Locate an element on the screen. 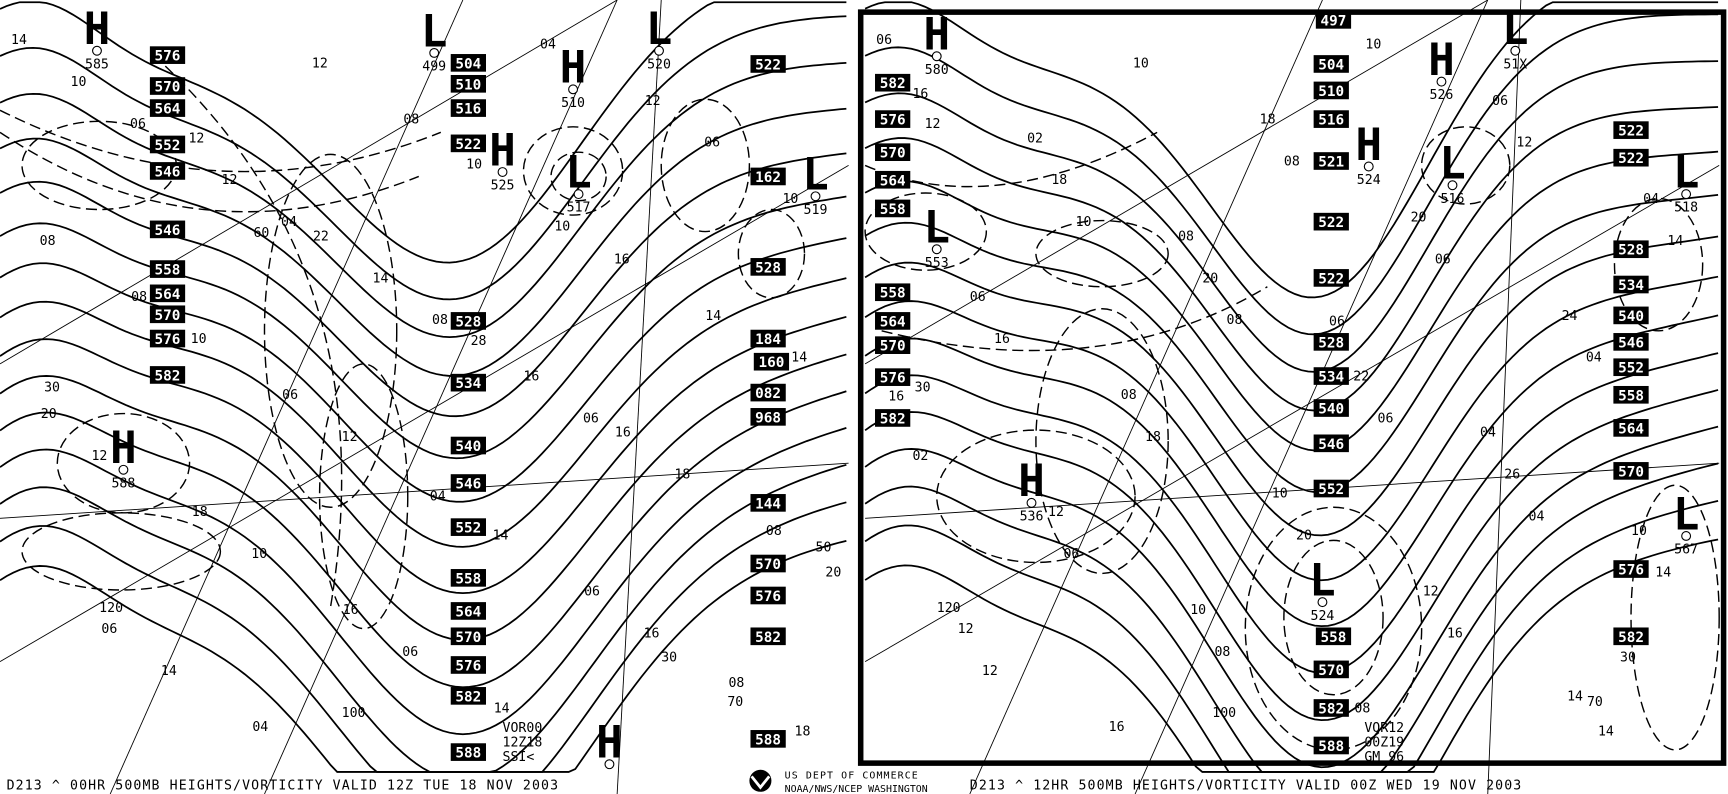 This screenshot has width=1728, height=794. height-label: 534 is located at coordinates (468, 382).